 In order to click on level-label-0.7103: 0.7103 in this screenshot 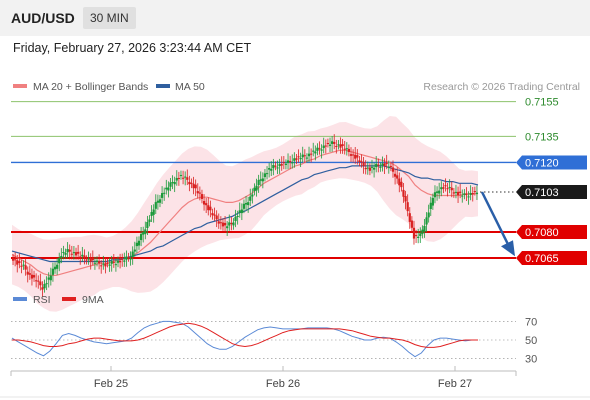, I will do `click(542, 193)`.